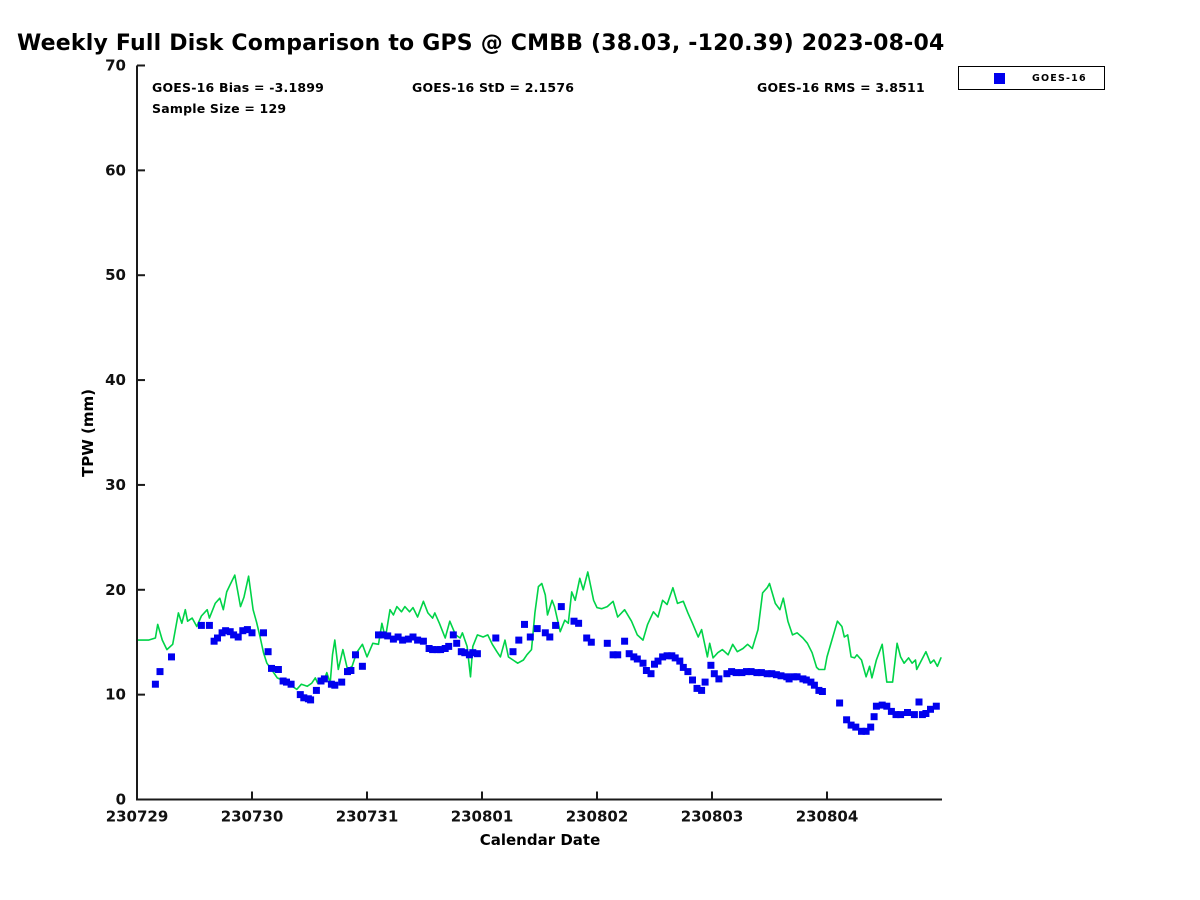 This screenshot has height=900, width=1200. Describe the element at coordinates (219, 108) in the screenshot. I see `stat-sample-size: Sample Size = 129` at that location.